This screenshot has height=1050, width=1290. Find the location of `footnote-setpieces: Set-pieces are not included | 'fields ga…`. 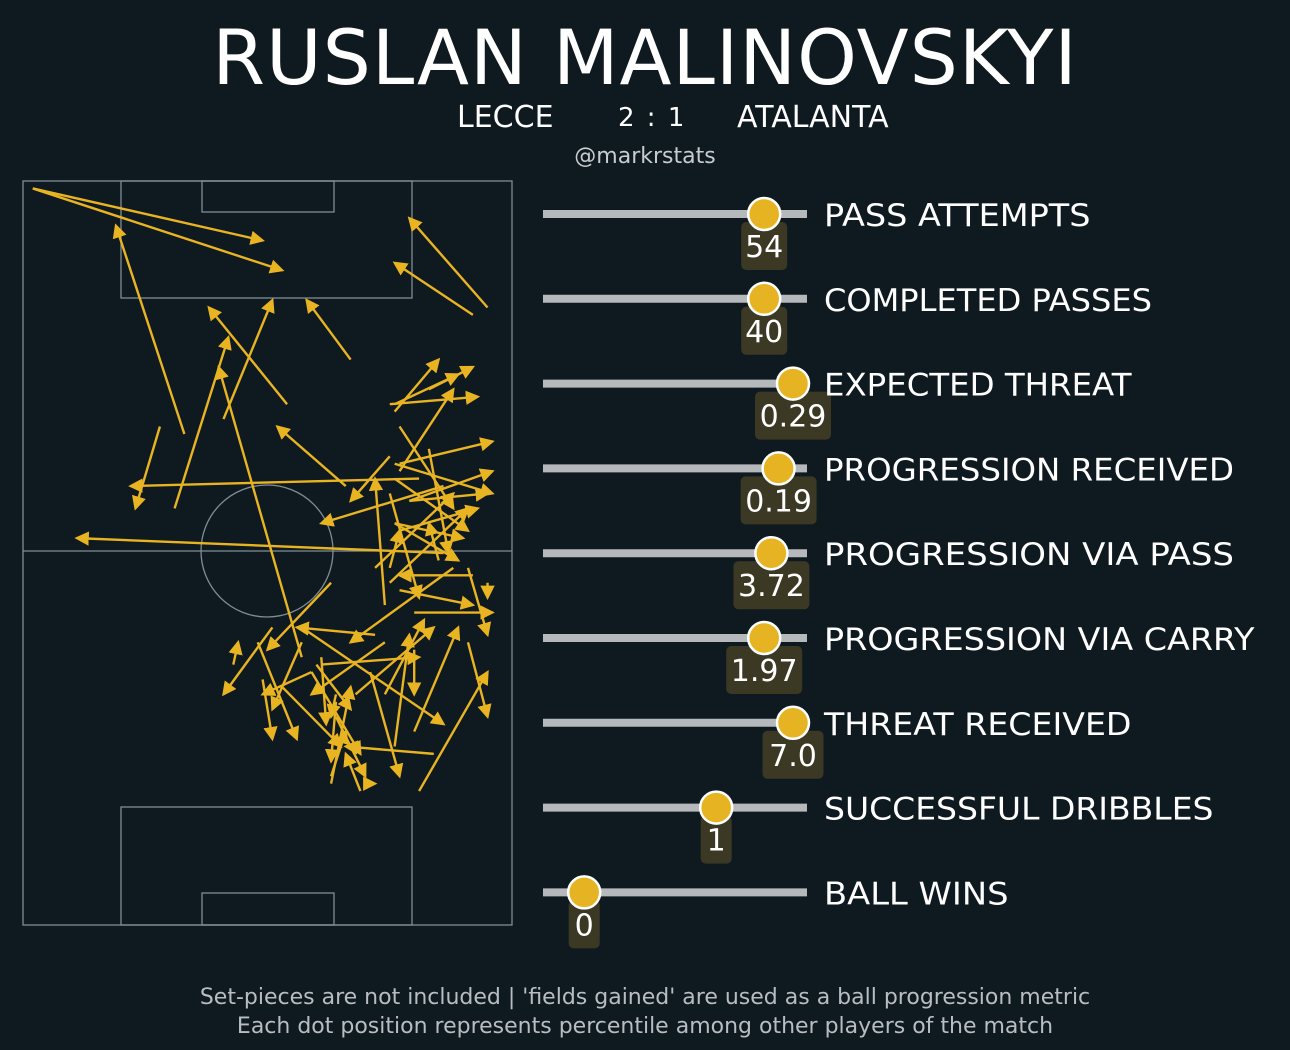

footnote-setpieces: Set-pieces are not included | 'fields ga… is located at coordinates (645, 997).